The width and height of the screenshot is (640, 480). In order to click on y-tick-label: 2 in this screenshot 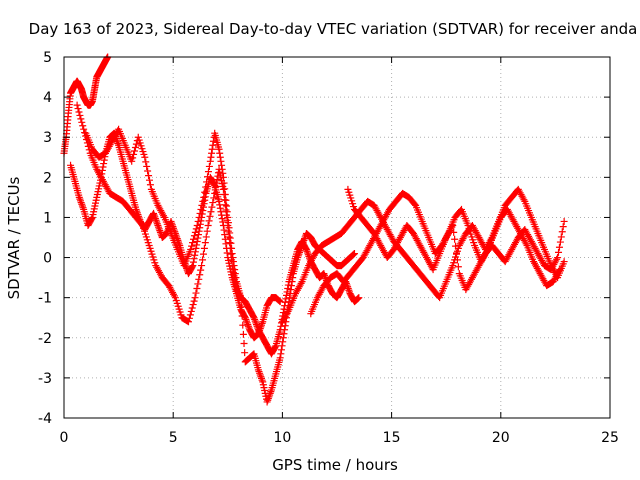, I will do `click(47, 178)`.